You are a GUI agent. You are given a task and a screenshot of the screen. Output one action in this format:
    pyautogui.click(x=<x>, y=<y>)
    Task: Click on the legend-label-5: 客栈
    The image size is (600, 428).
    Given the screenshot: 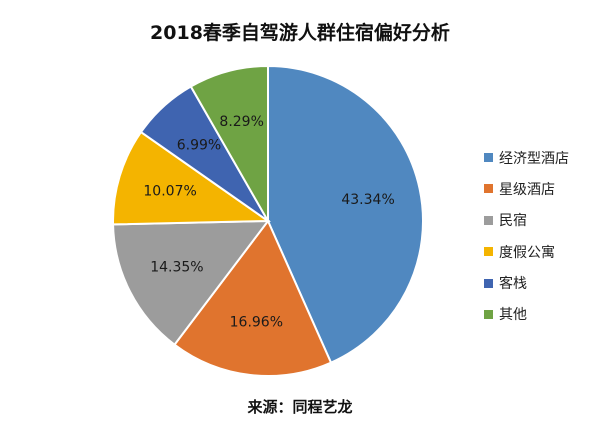 What is the action you would take?
    pyautogui.click(x=513, y=284)
    